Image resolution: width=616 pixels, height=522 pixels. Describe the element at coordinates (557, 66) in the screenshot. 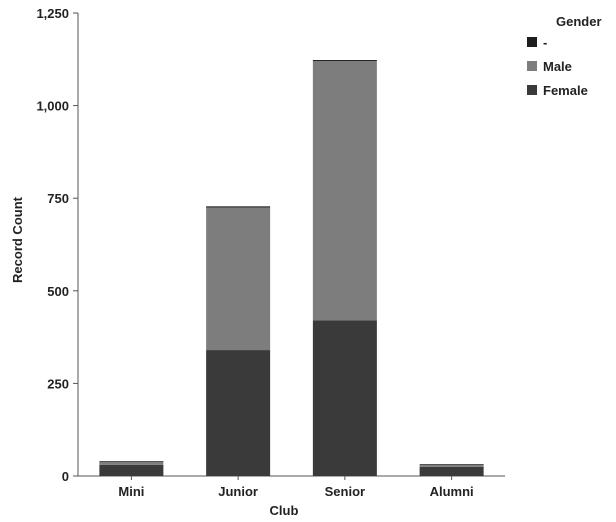

I see `legend-label-male: Male` at that location.